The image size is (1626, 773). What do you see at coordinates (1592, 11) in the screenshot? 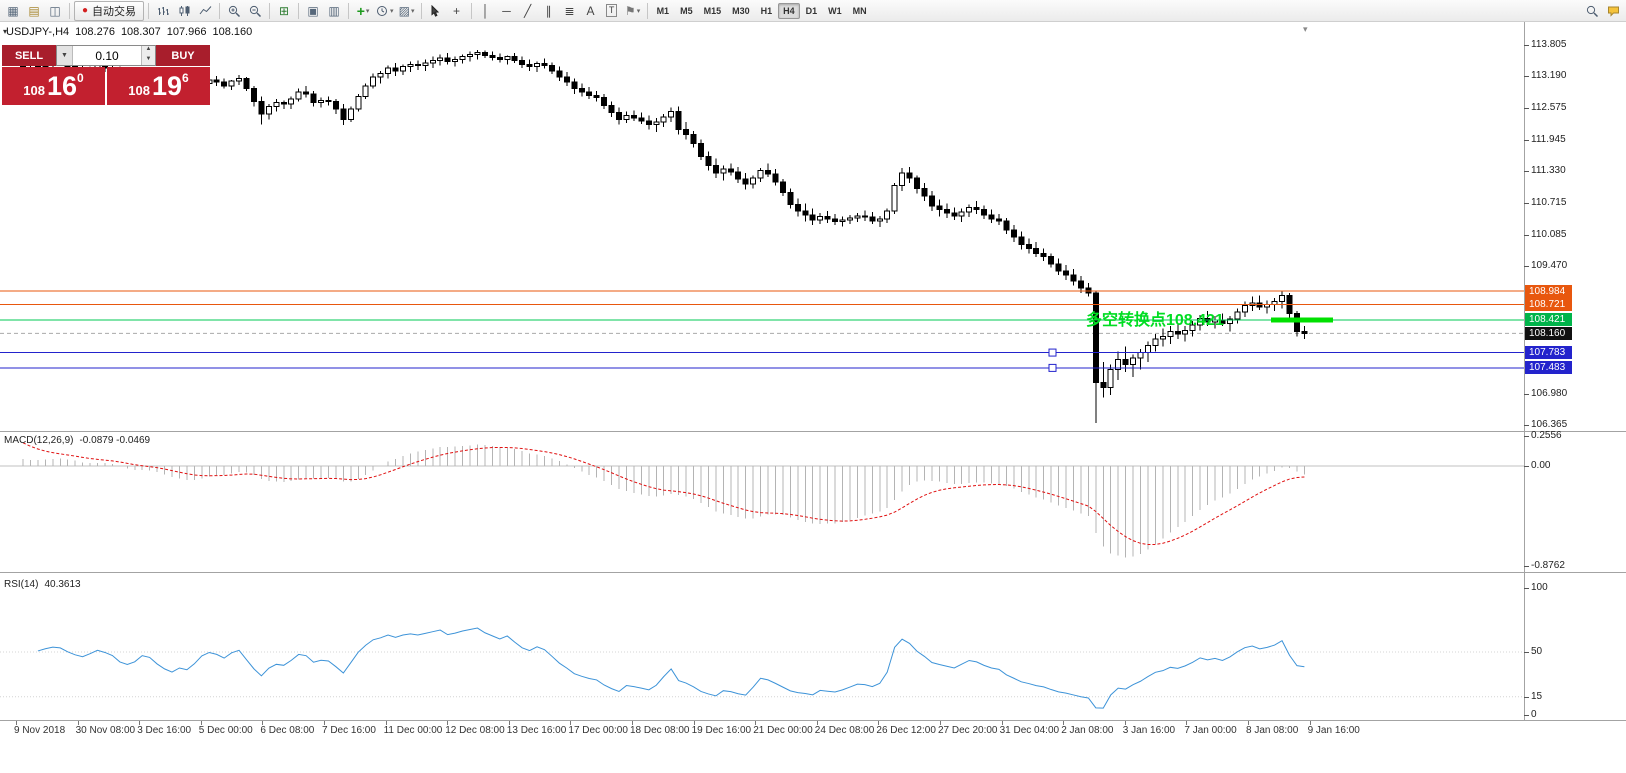
I see `search-icon` at bounding box center [1592, 11].